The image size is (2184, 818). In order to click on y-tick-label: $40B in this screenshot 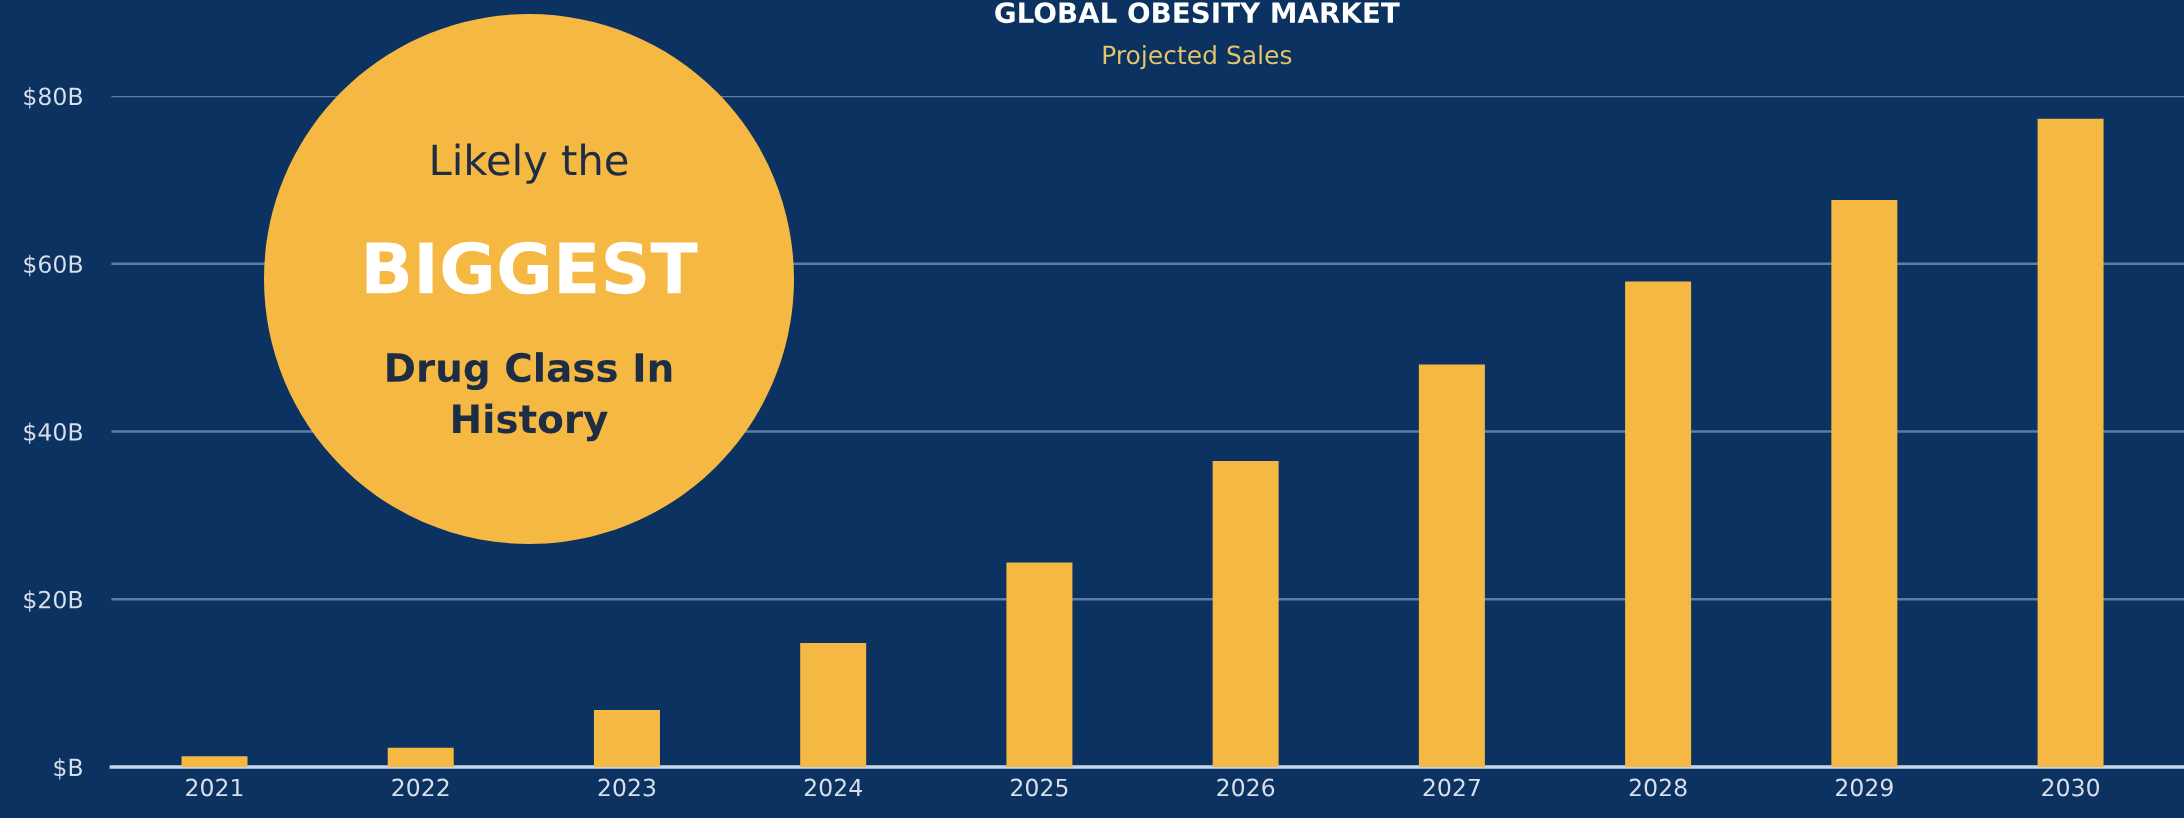, I will do `click(53, 433)`.